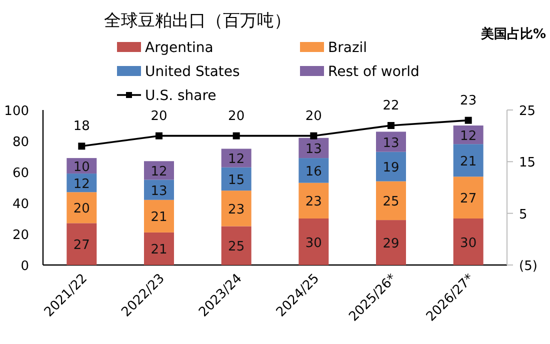  Describe the element at coordinates (313, 172) in the screenshot. I see `data-label: 16` at that location.